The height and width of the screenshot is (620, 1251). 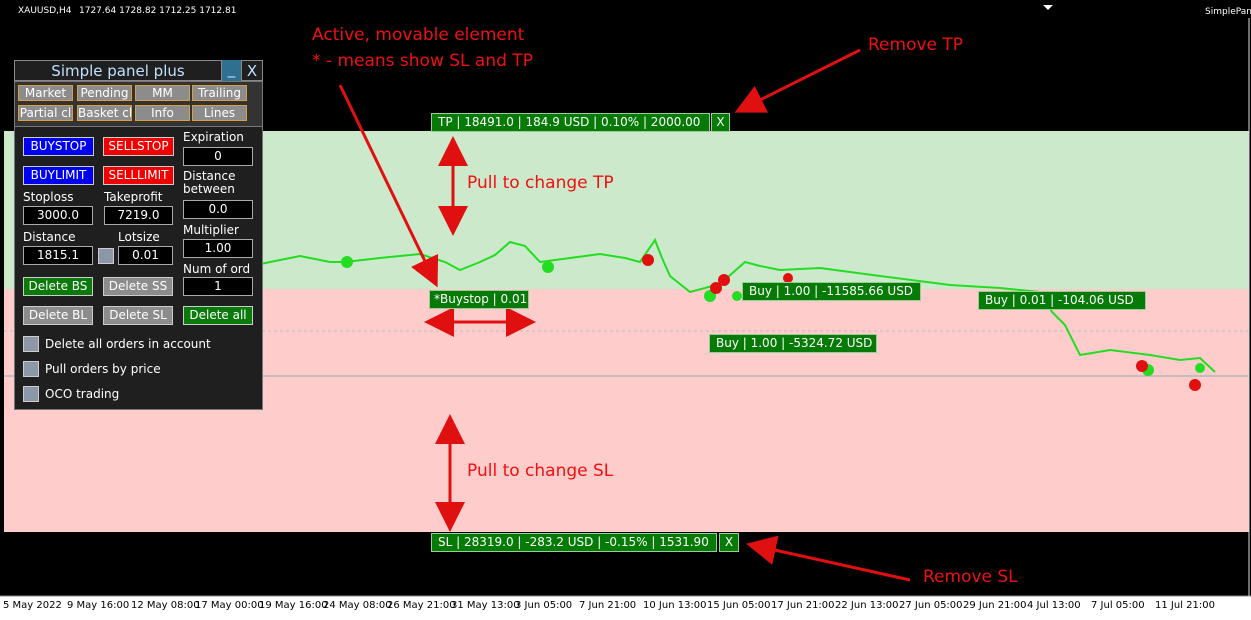 I want to click on checkbox-label: OCO trading, so click(x=82, y=394).